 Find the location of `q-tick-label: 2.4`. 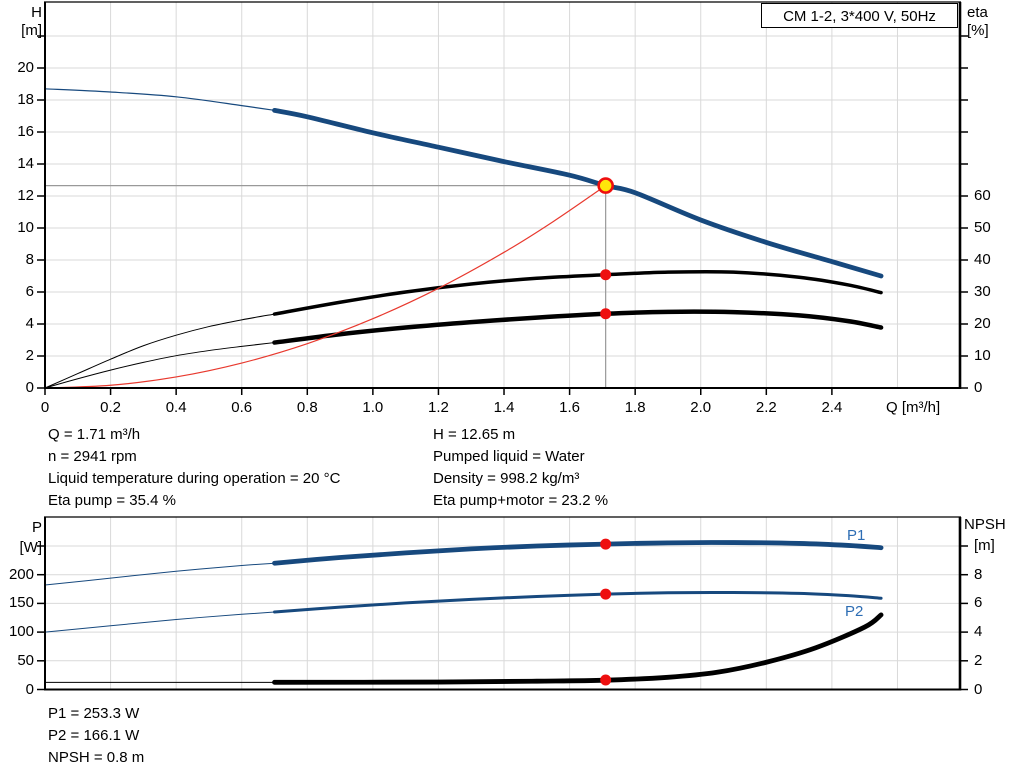

q-tick-label: 2.4 is located at coordinates (832, 407).